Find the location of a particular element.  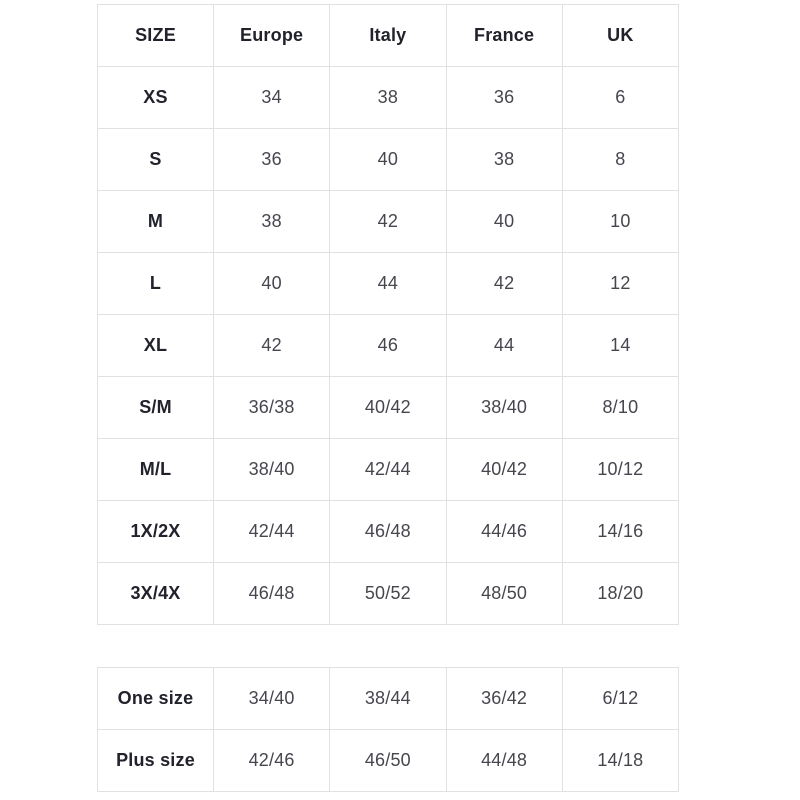

table-header-row: SIZE Europe Italy France UK is located at coordinates (388, 35).